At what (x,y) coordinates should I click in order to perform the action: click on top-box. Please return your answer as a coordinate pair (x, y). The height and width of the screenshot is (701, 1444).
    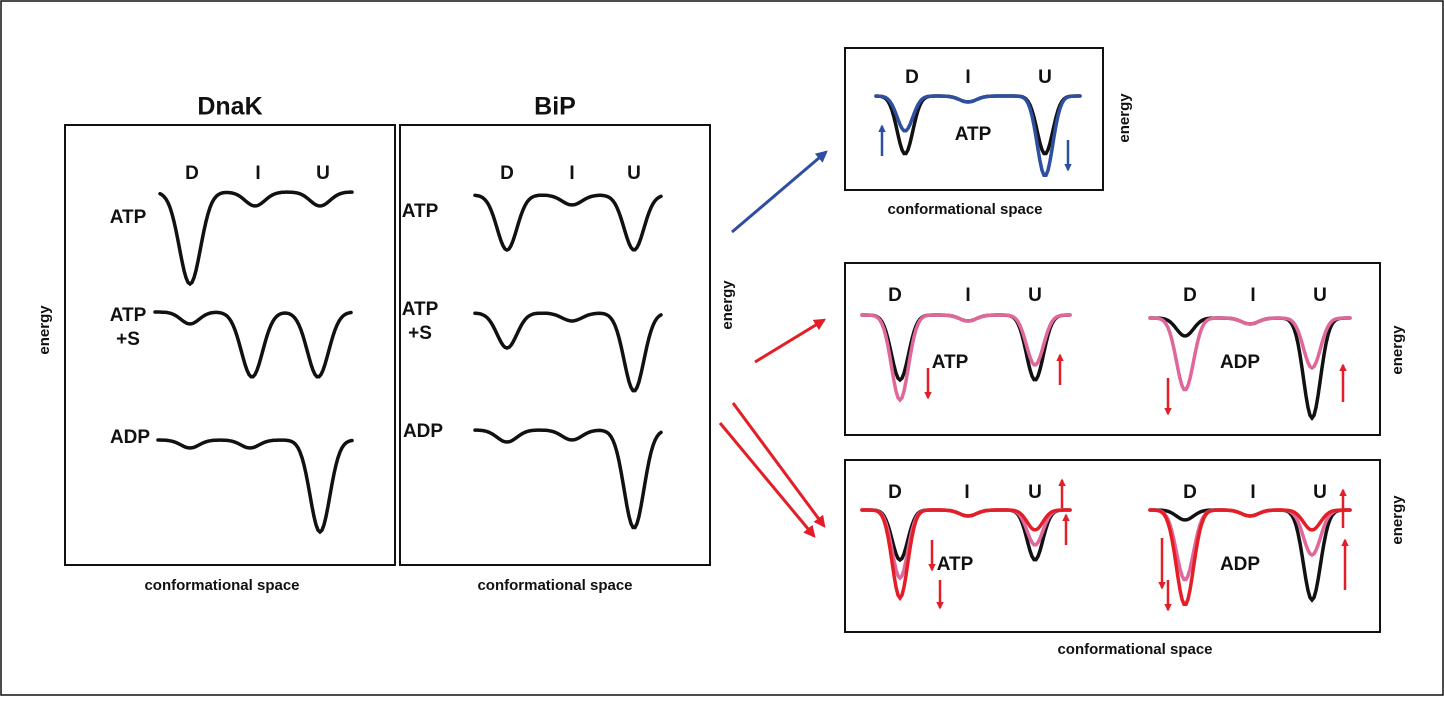
    Looking at the image, I should click on (974, 119).